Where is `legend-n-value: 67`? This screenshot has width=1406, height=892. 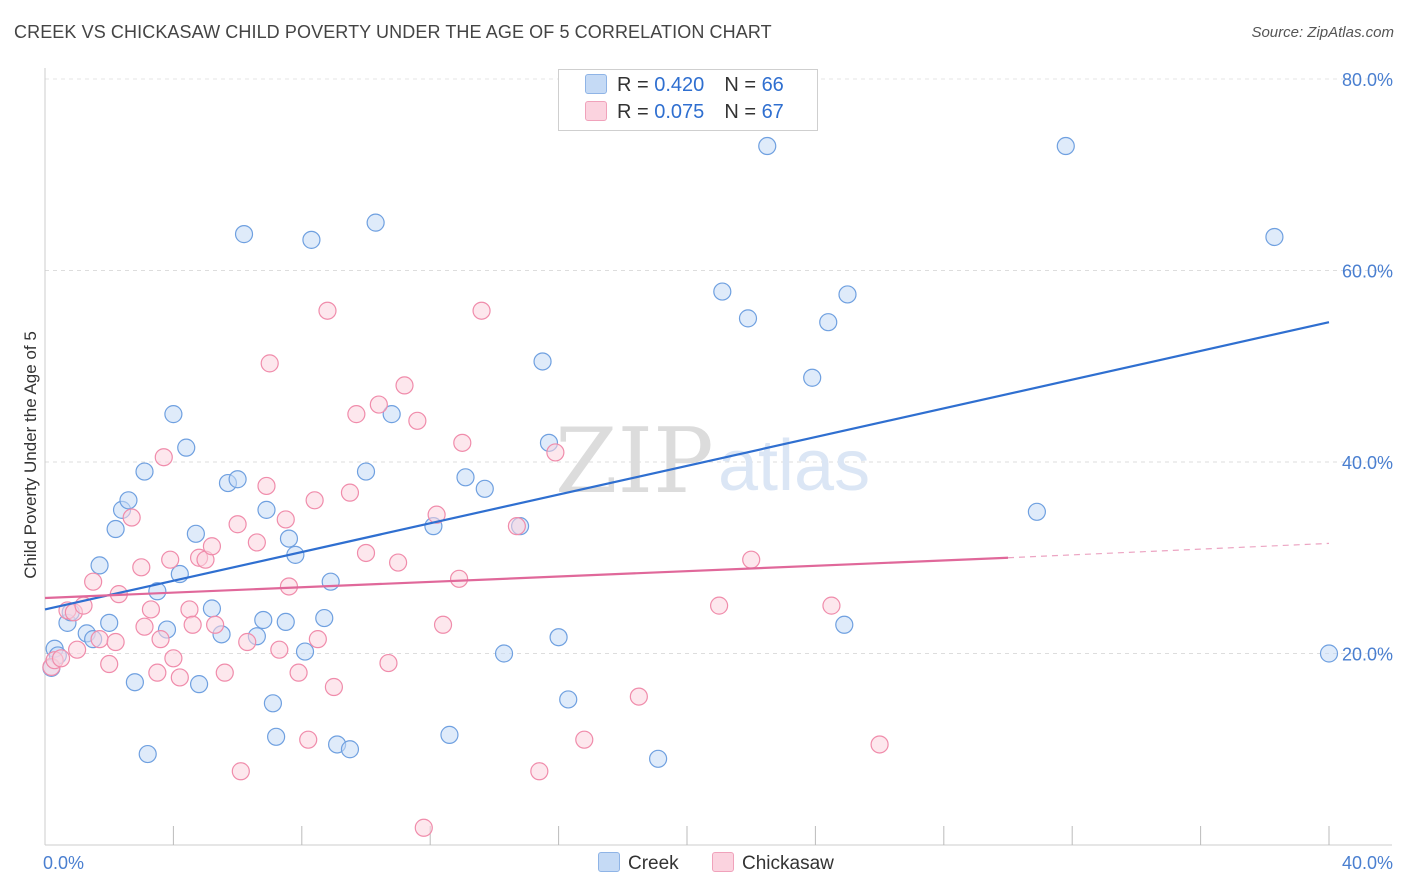 legend-n-value: 67 is located at coordinates (772, 112).